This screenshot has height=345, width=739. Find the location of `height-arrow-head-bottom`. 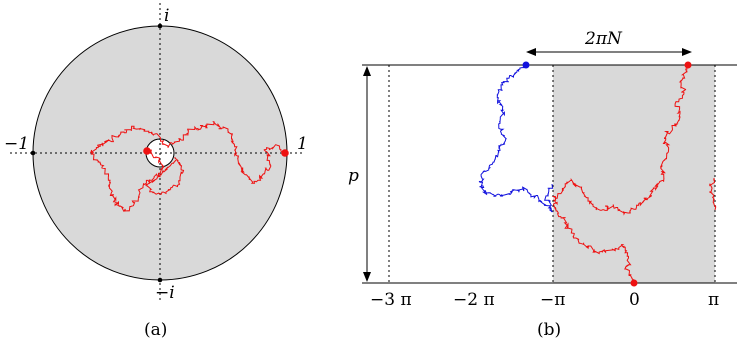

height-arrow-head-bottom is located at coordinates (367, 277).